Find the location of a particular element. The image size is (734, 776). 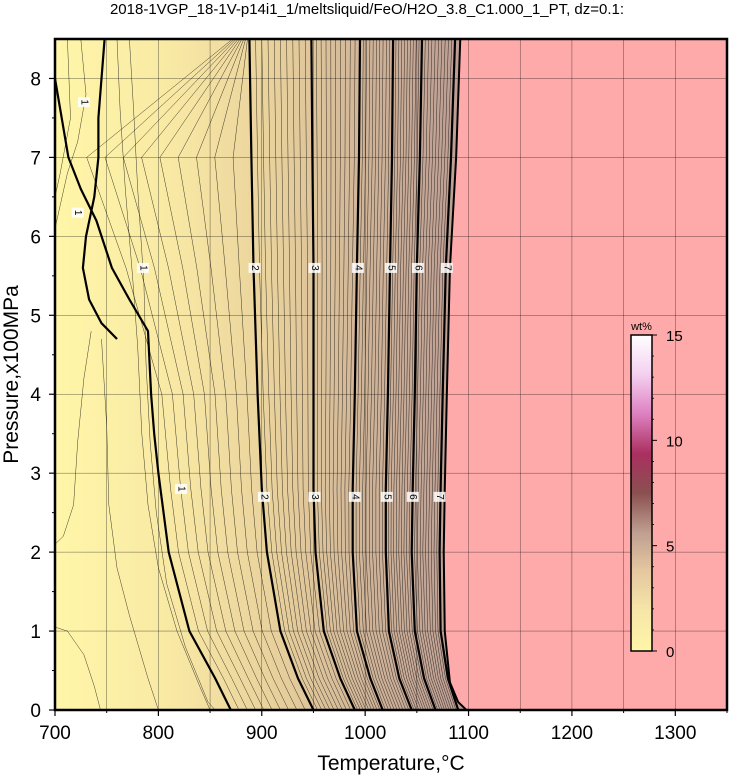

x-tick-label: 1100 is located at coordinates (468, 733).